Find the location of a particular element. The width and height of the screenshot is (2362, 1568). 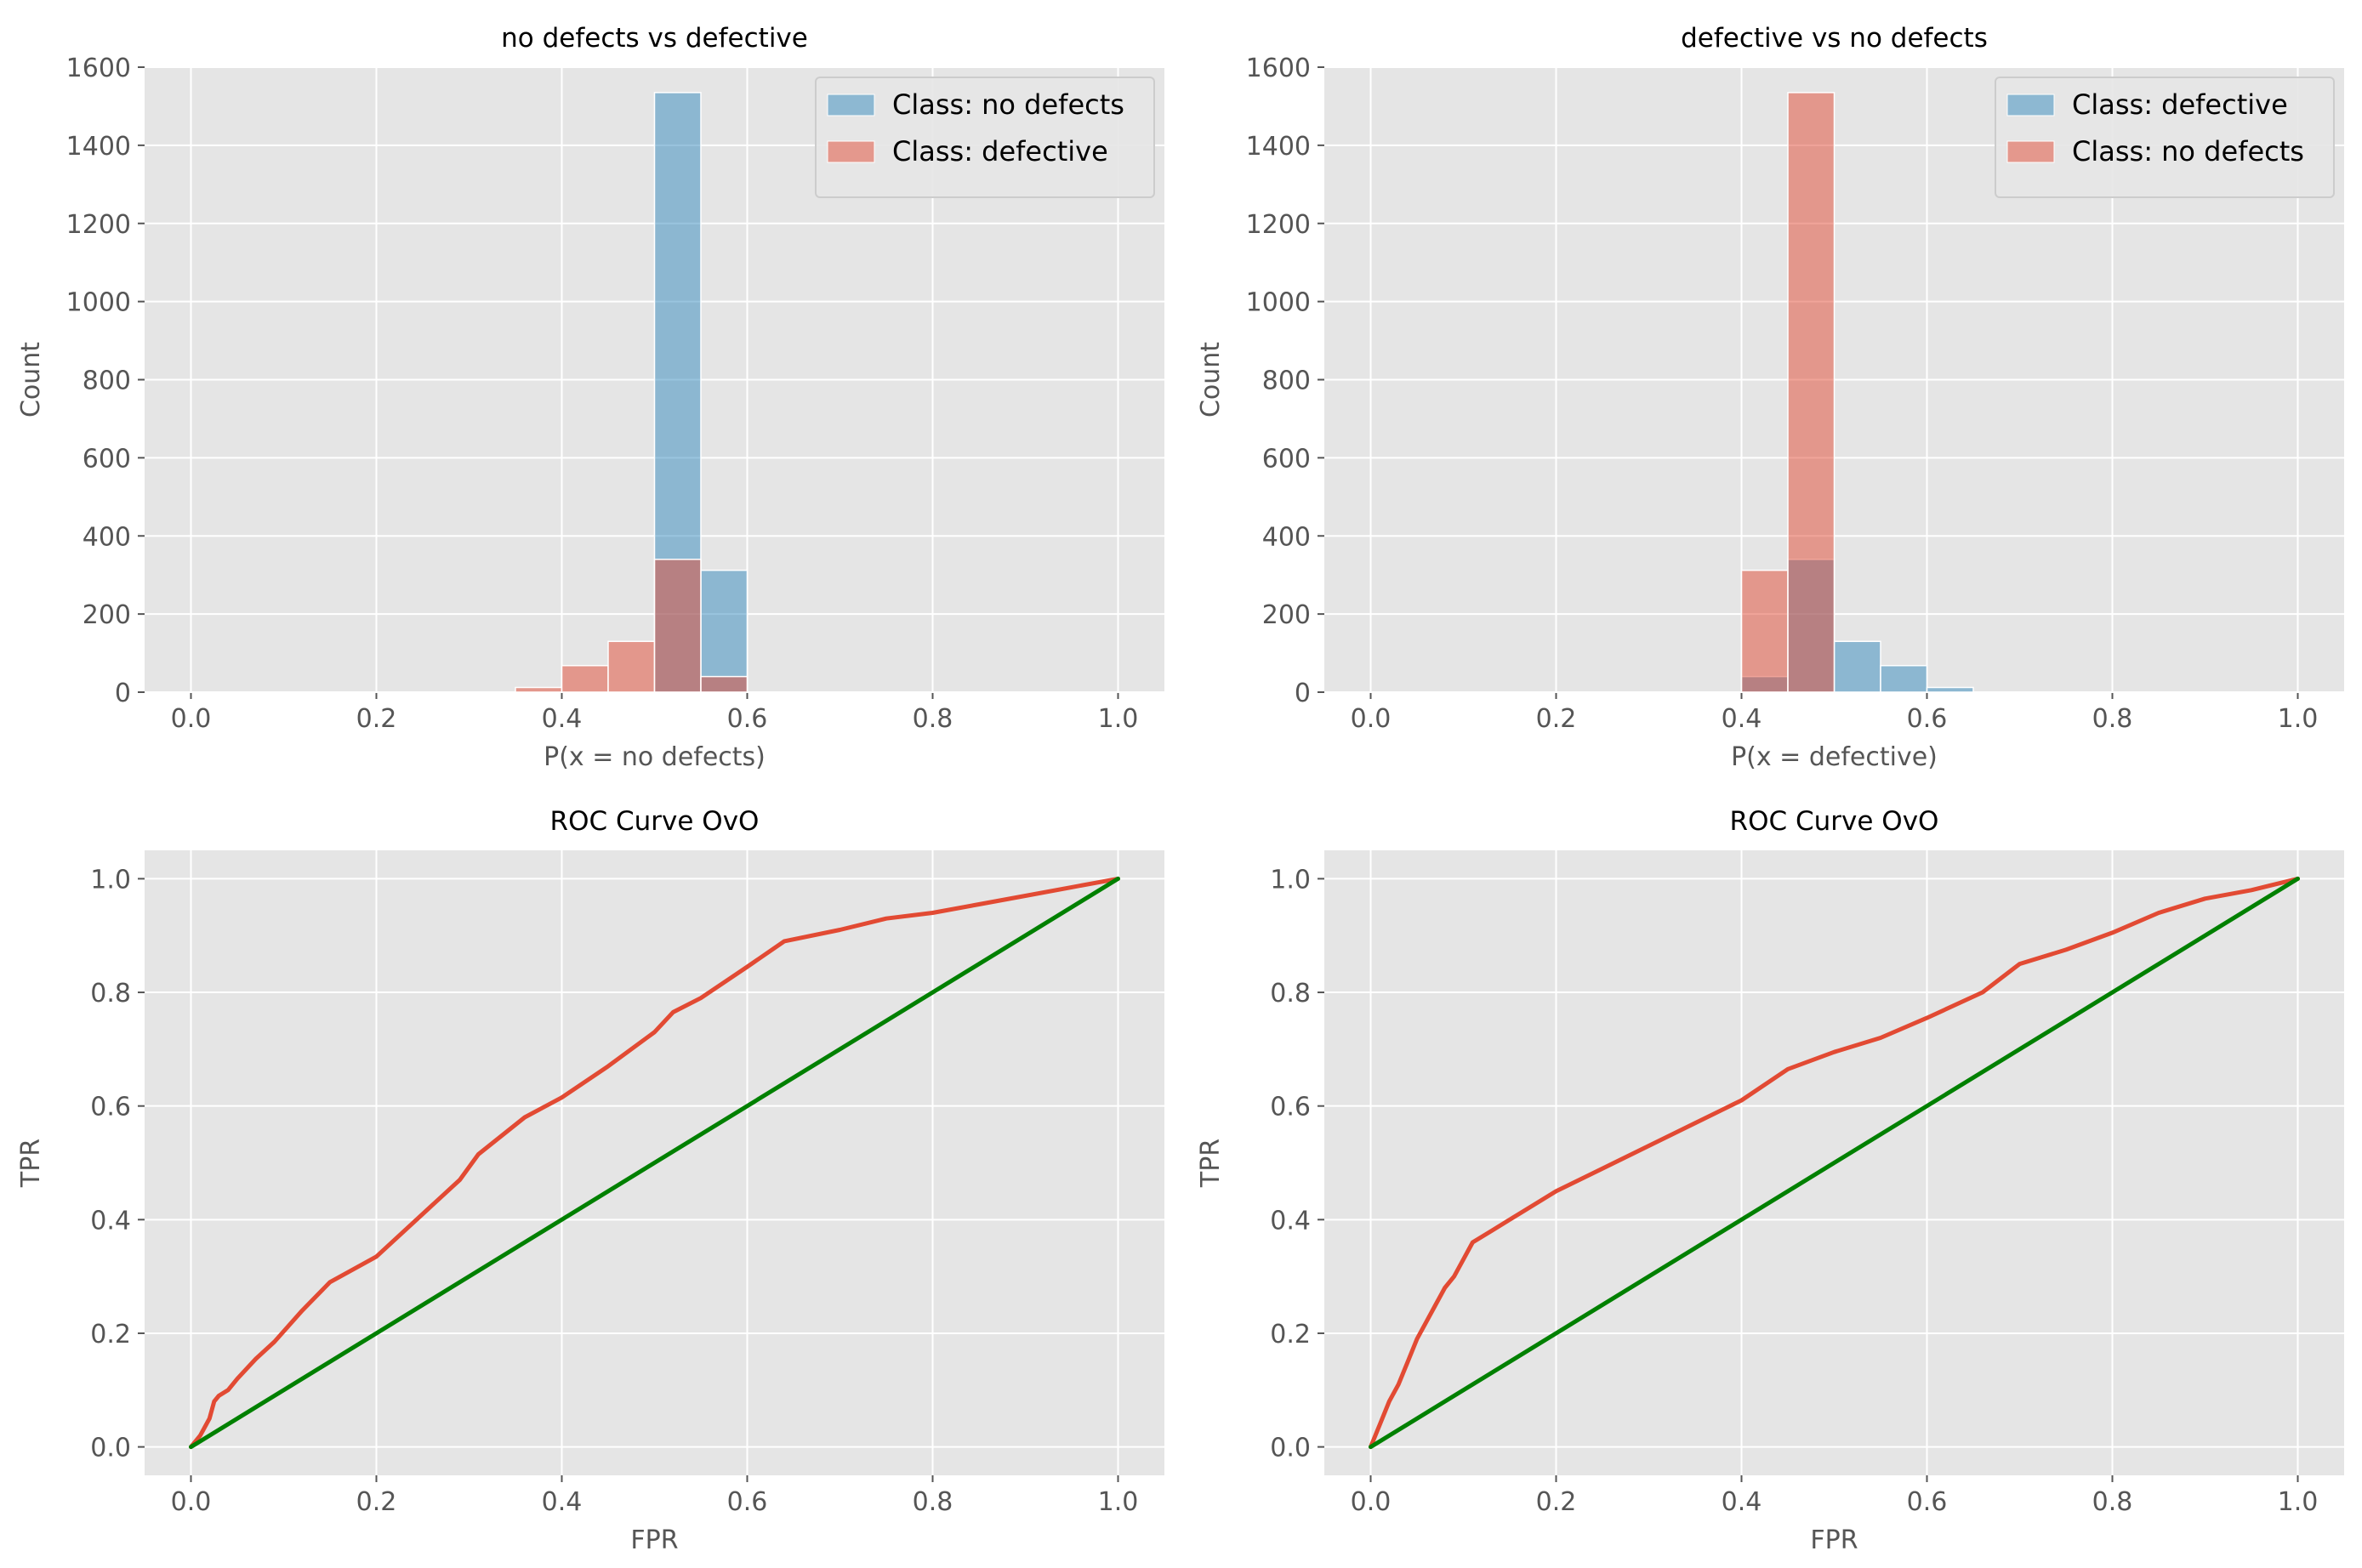

legend: Class: no defects Class: defective is located at coordinates (985, 137).